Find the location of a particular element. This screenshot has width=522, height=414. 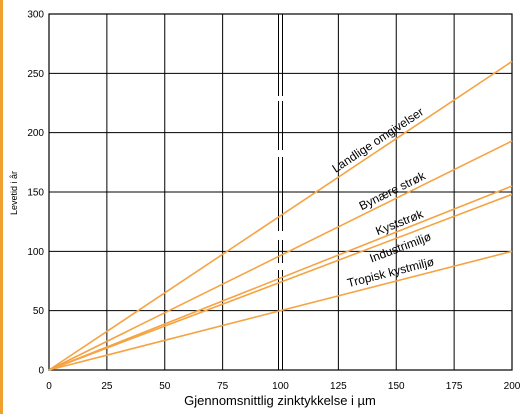

y-tick-label: 50 is located at coordinates (39, 311).